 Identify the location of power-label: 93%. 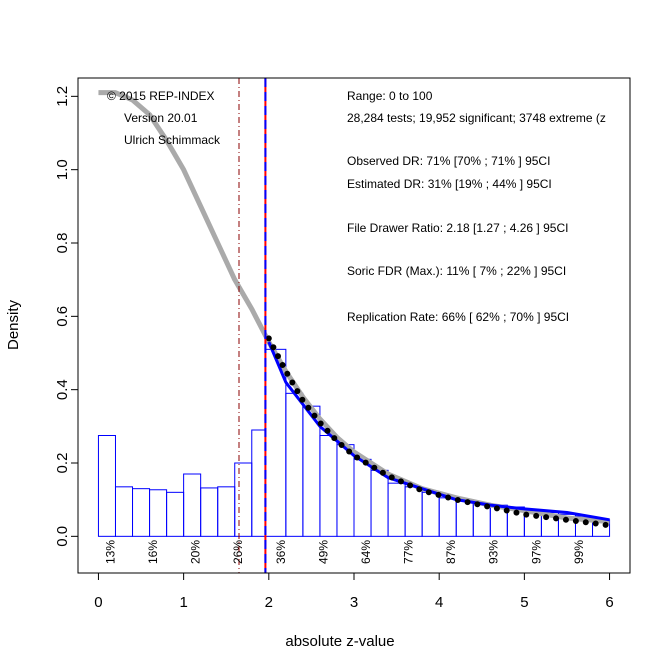
(494, 552).